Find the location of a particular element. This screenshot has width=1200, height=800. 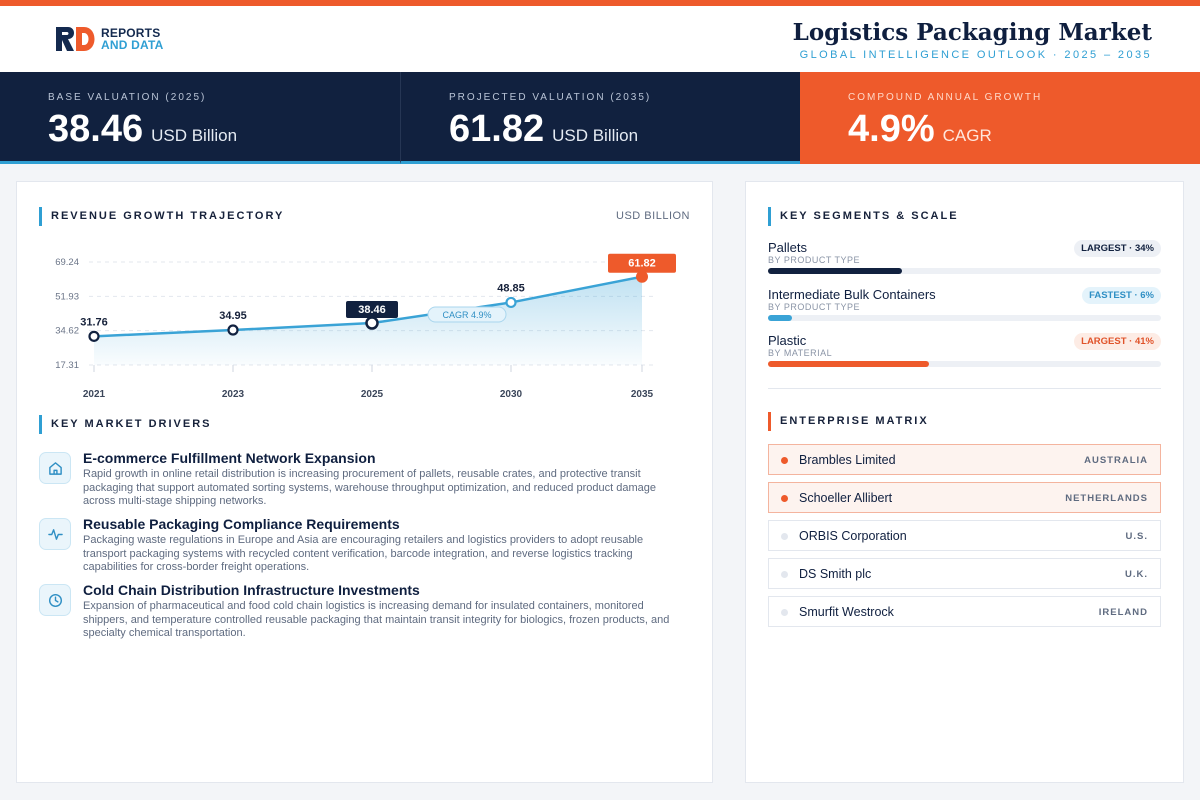

company-name: DS Smith plc is located at coordinates (835, 574).